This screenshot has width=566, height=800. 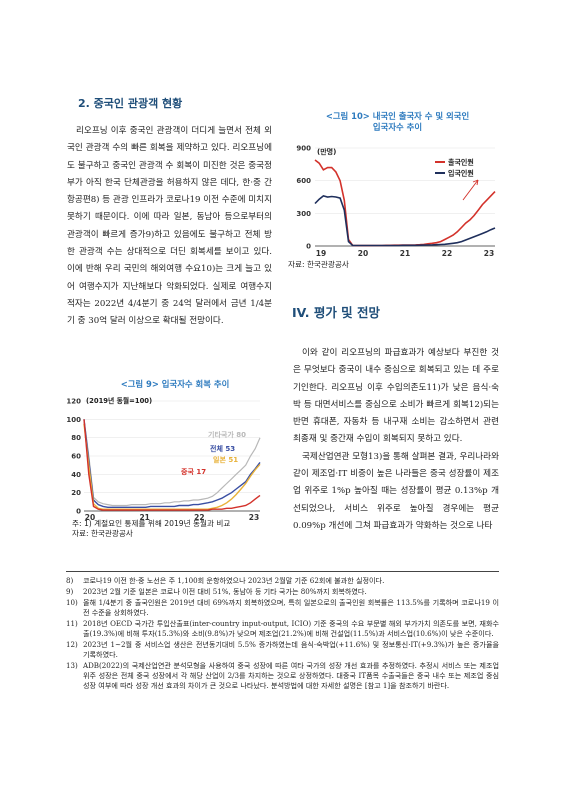 I want to click on trend-arrow, so click(x=470, y=190).